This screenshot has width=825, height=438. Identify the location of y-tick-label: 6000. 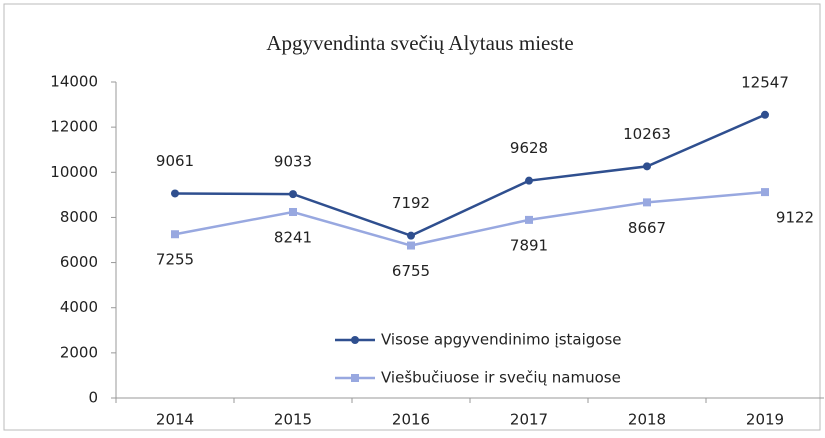
(79, 262).